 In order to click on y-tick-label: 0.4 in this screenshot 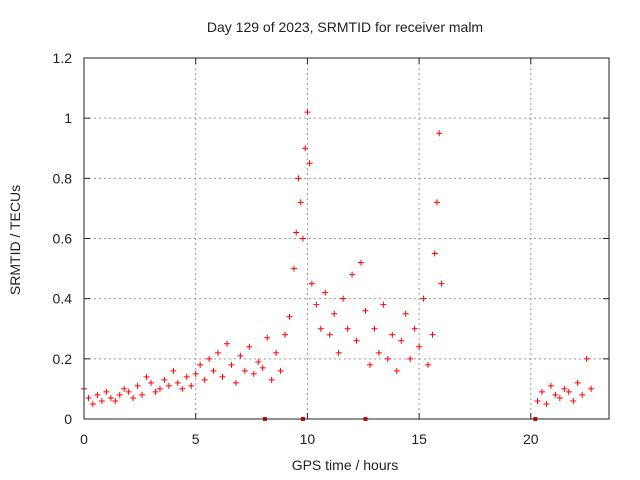, I will do `click(63, 299)`.